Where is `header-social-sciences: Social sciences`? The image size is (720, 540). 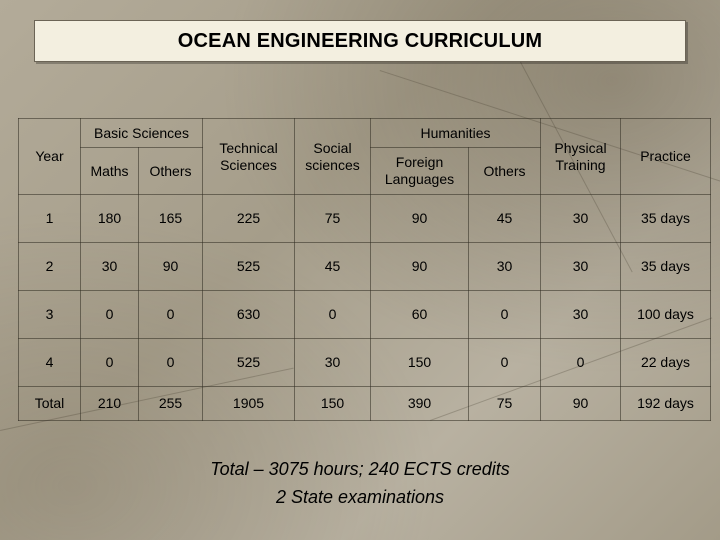 header-social-sciences: Social sciences is located at coordinates (332, 156).